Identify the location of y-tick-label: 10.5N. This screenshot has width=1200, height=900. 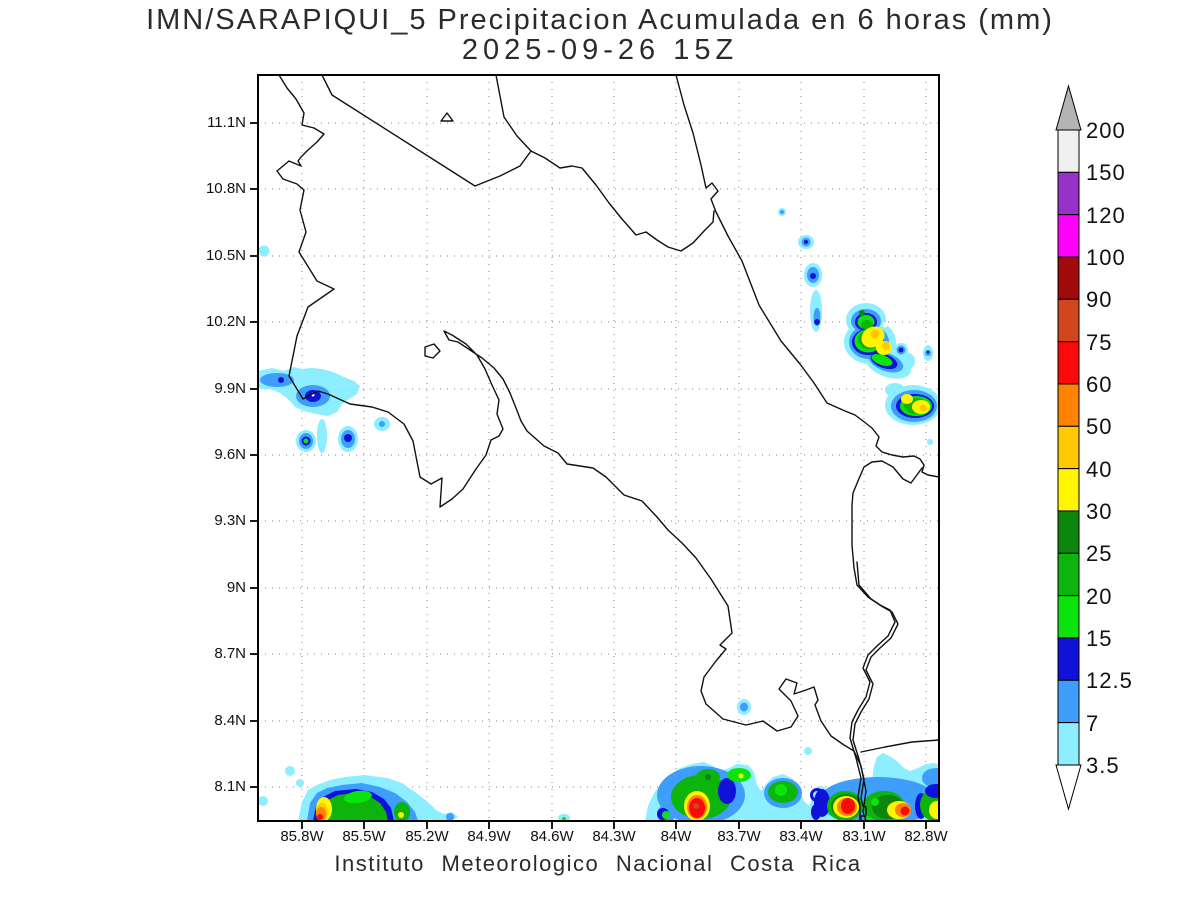
(225, 255).